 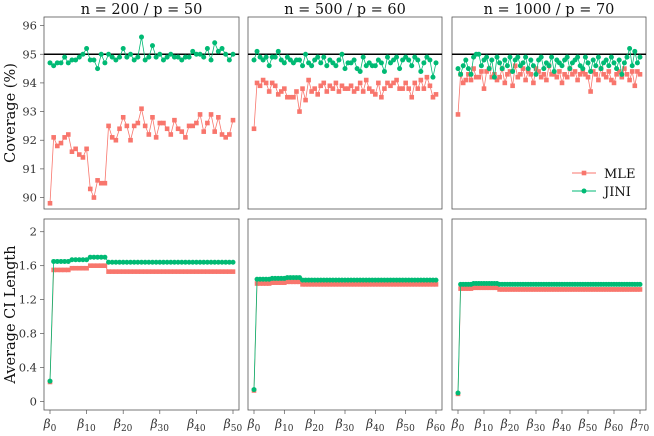 What do you see at coordinates (549, 113) in the screenshot?
I see `panel-frame` at bounding box center [549, 113].